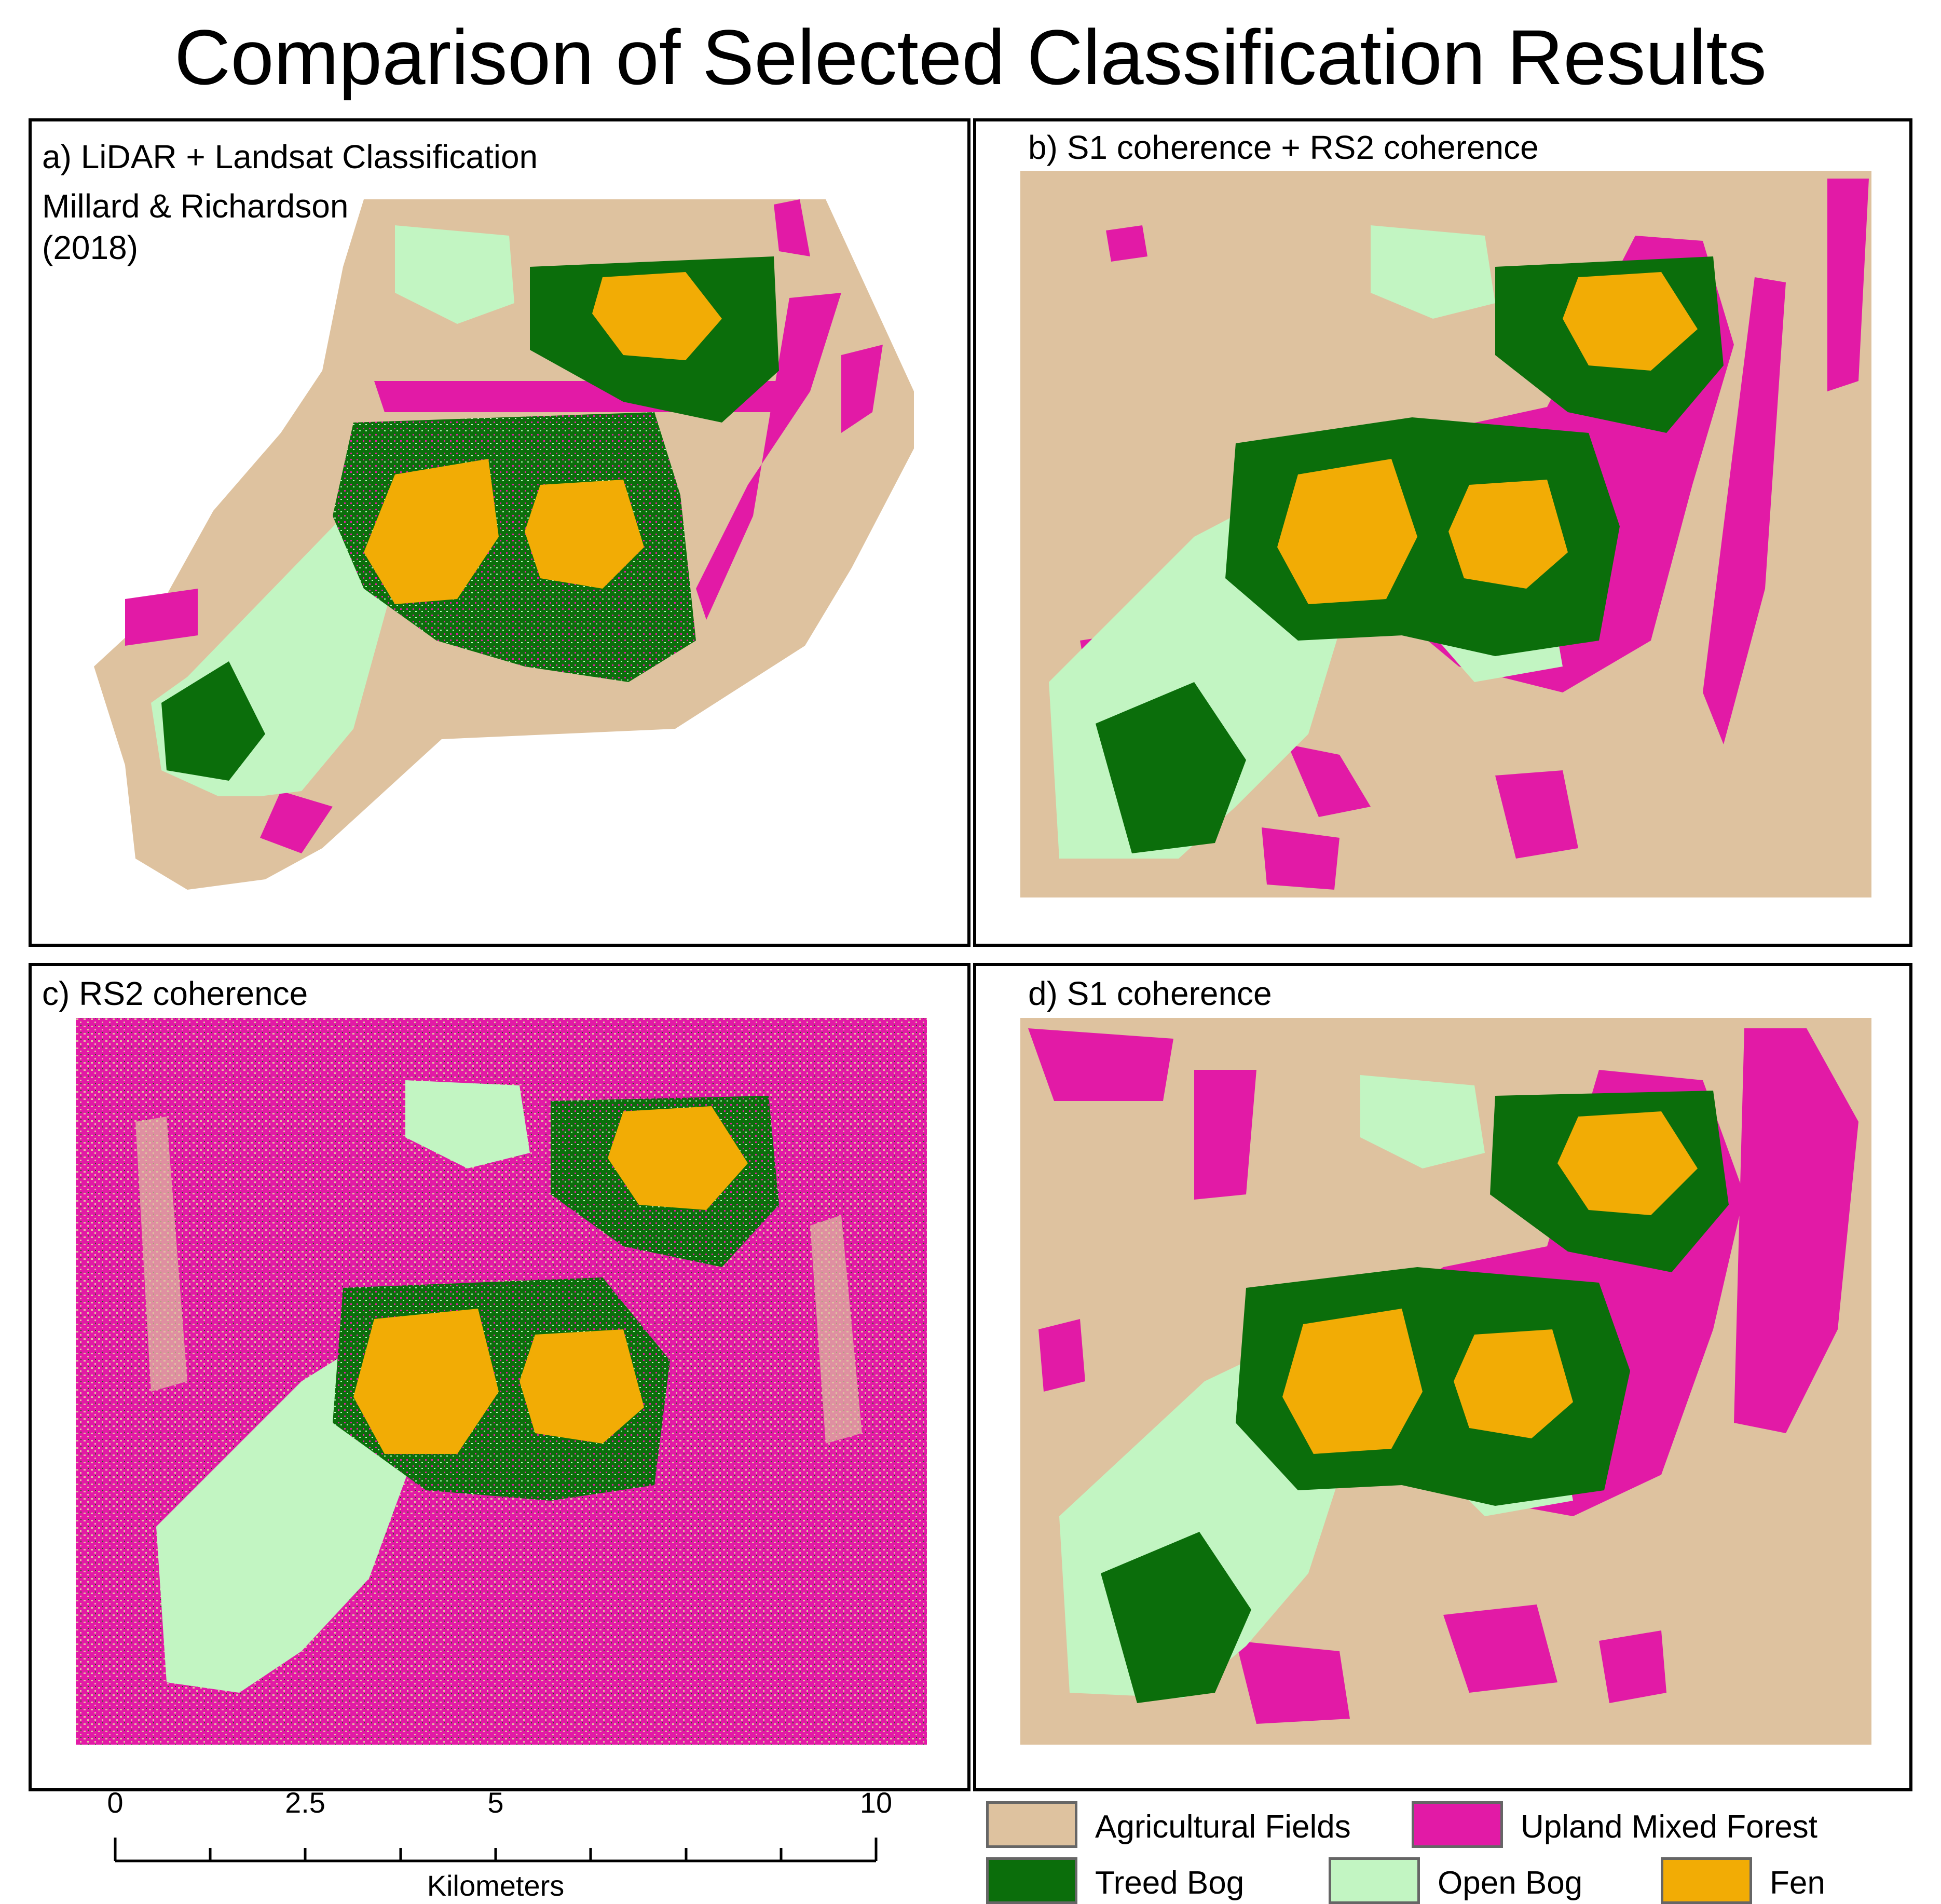 Image resolution: width=1941 pixels, height=1904 pixels. Describe the element at coordinates (290, 156) in the screenshot. I see `panel-a-label-line1: a) LiDAR + Landsat Classification` at that location.